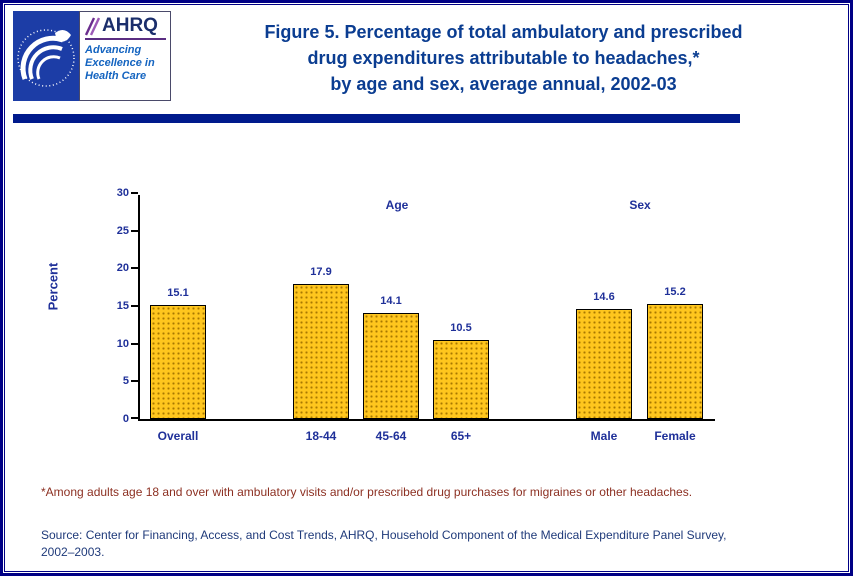 The width and height of the screenshot is (853, 576). Describe the element at coordinates (122, 268) in the screenshot. I see `y-axis-tick-label-20: 20` at that location.